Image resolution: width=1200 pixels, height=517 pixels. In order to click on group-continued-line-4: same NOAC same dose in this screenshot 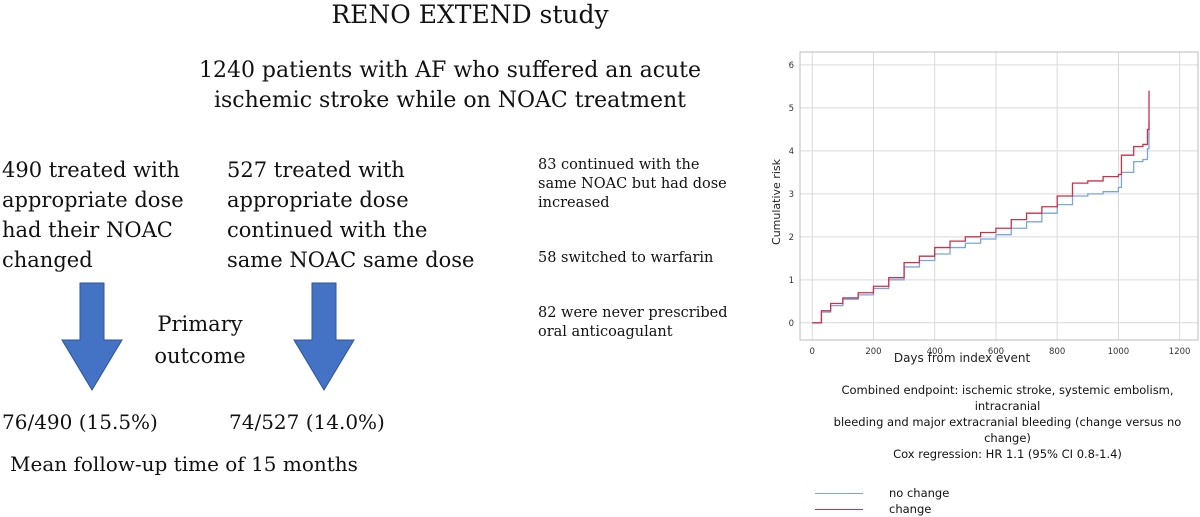, I will do `click(351, 260)`.